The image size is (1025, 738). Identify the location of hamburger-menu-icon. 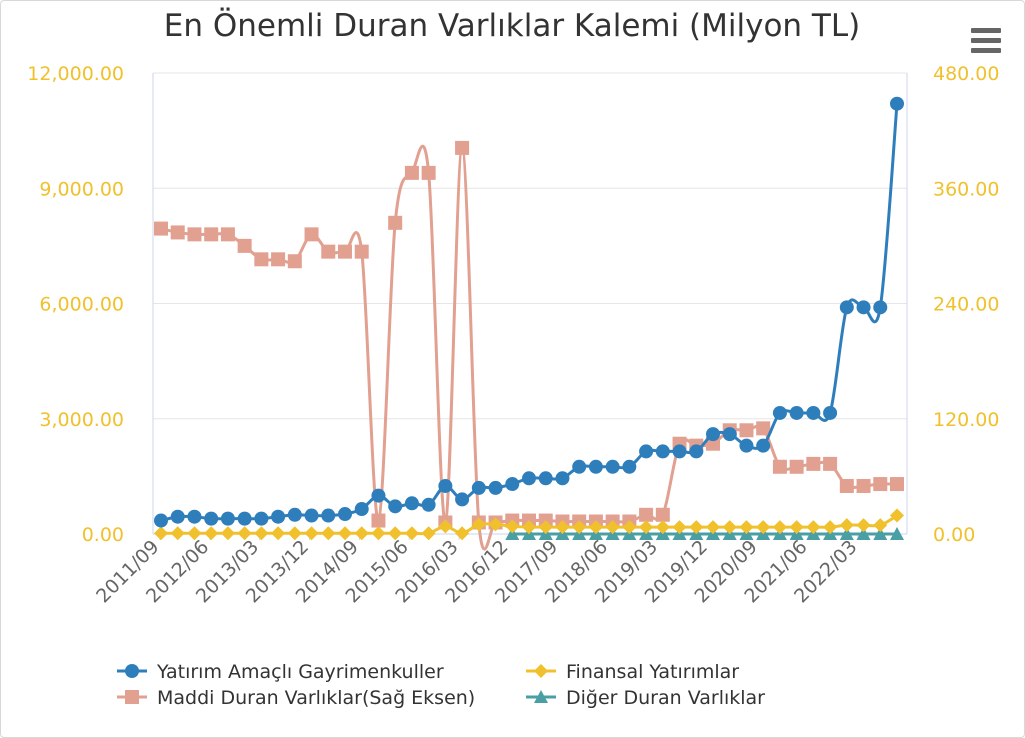
(986, 41).